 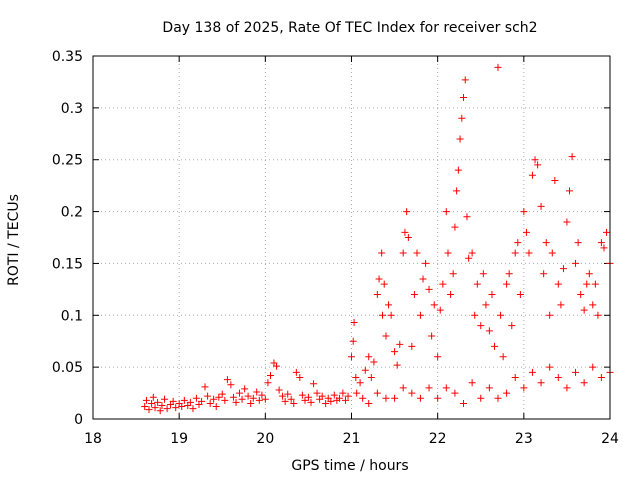 I want to click on y-tick-label: 0.05, so click(x=67, y=368).